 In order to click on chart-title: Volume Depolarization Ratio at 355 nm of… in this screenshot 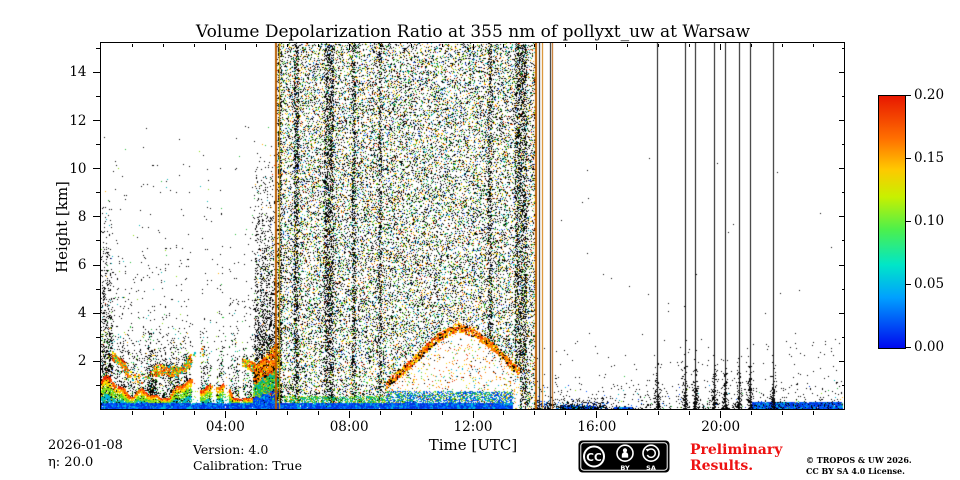, I will do `click(473, 32)`.